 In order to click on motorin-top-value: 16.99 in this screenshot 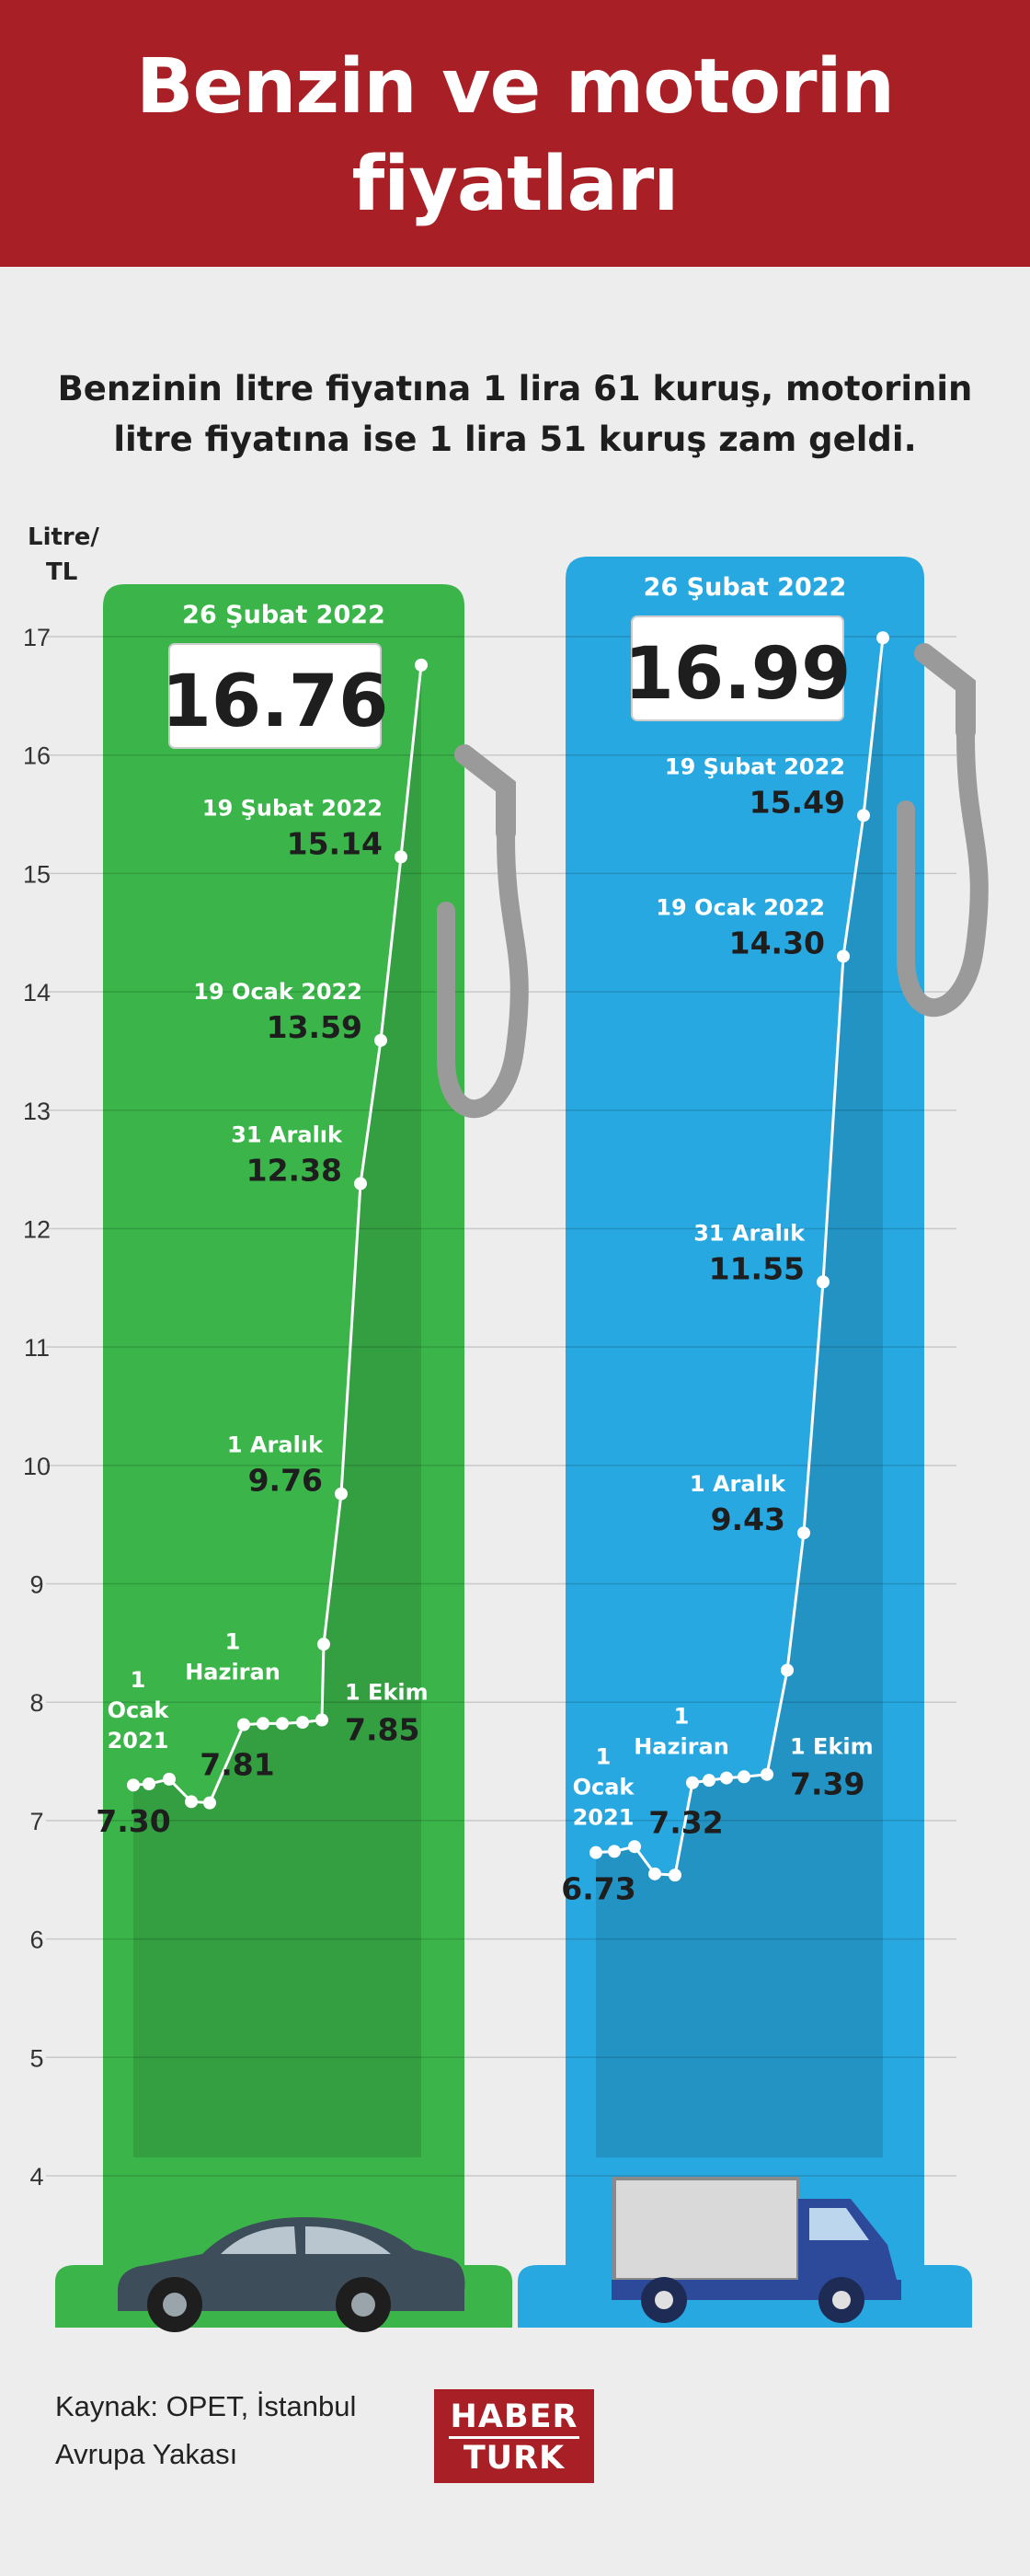, I will do `click(738, 674)`.